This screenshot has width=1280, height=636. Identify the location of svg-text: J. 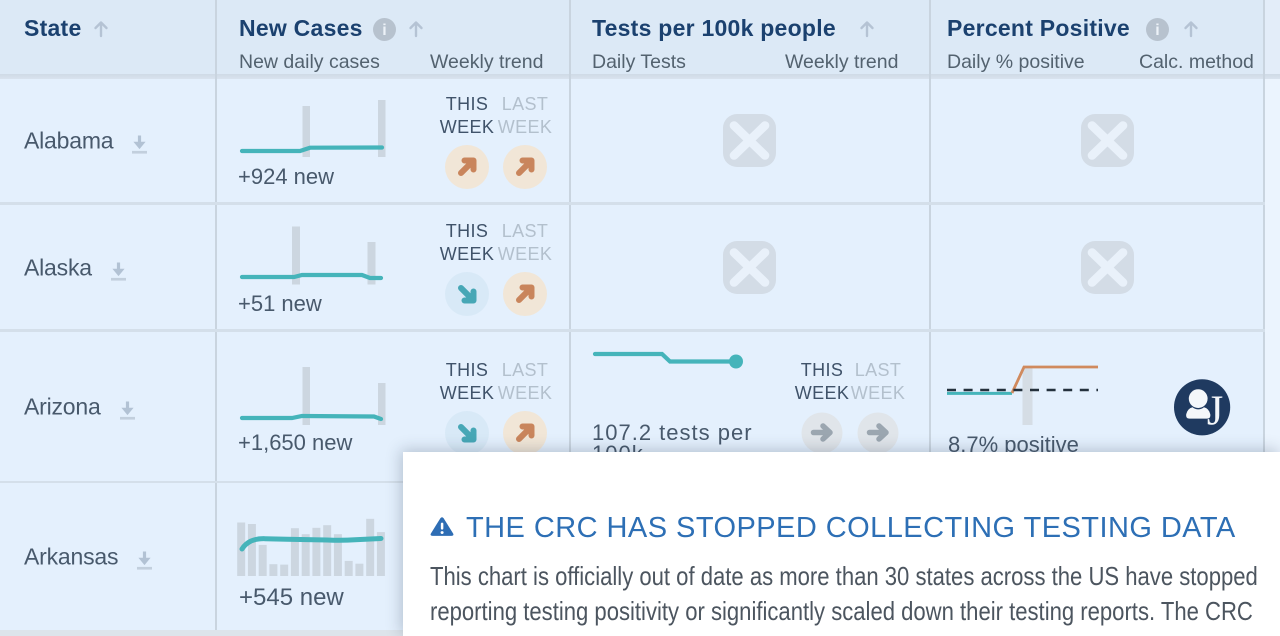
(1215, 412).